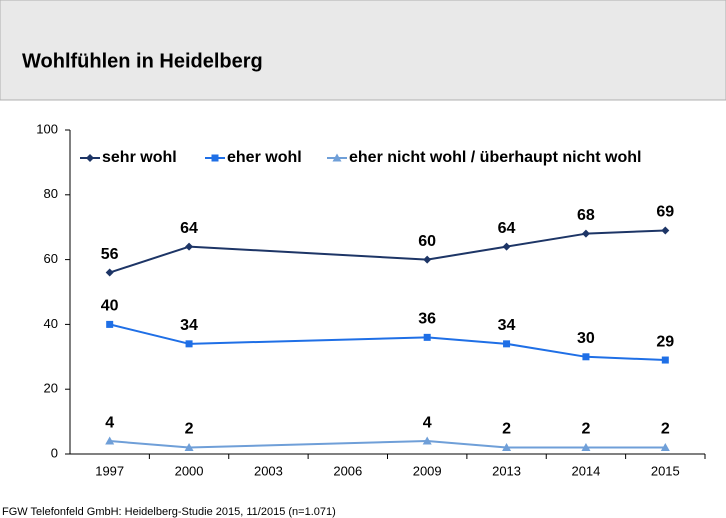 The image size is (726, 518). I want to click on data-label: 56, so click(110, 254).